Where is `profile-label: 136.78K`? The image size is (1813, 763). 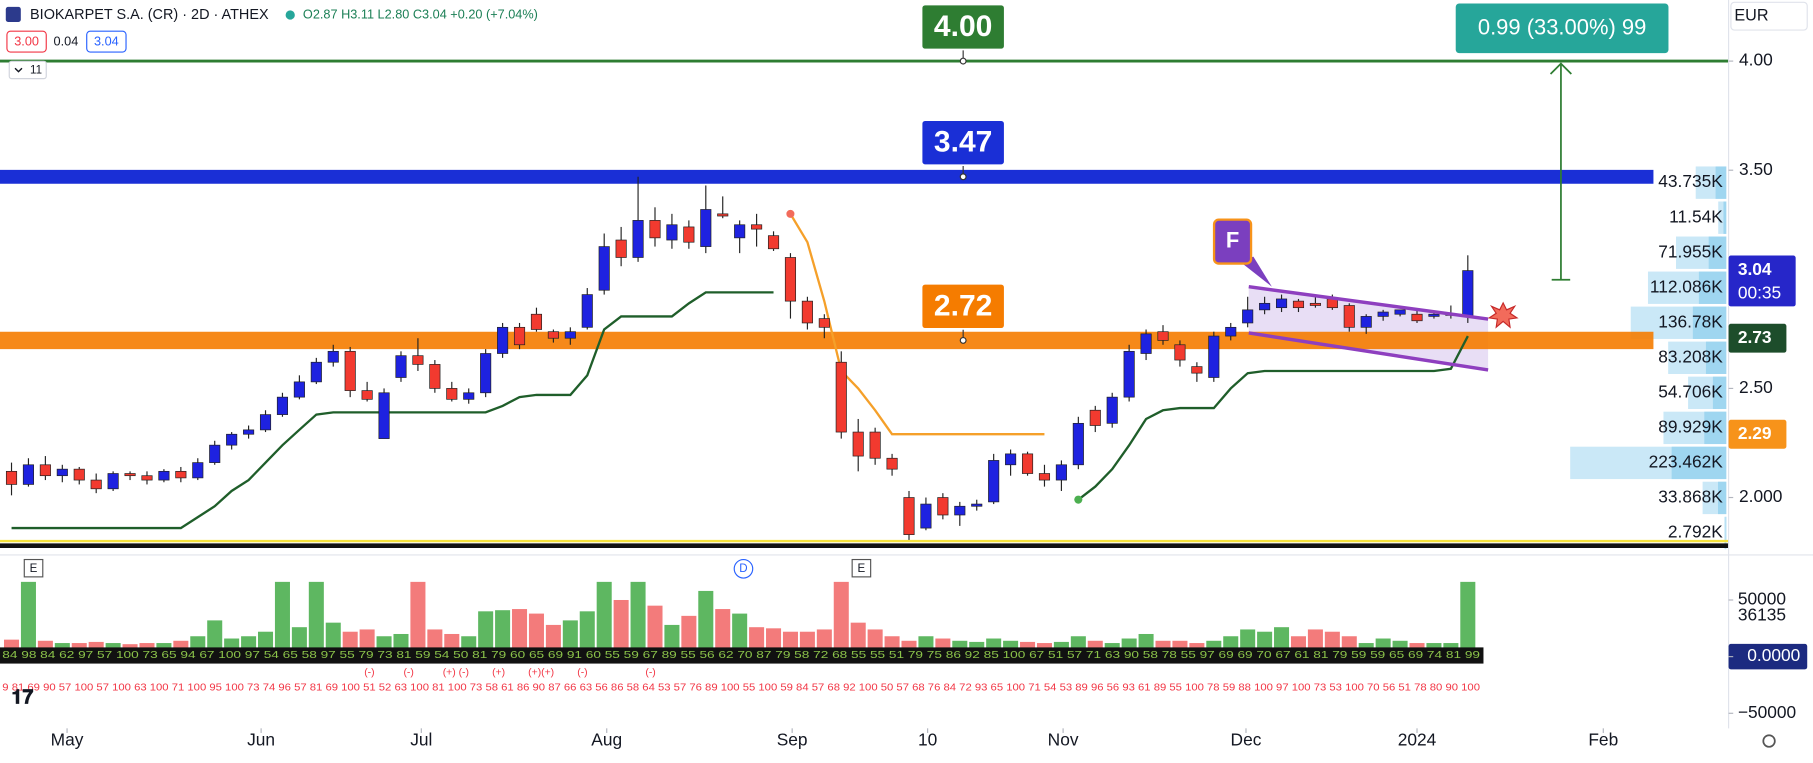
profile-label: 136.78K is located at coordinates (1690, 321).